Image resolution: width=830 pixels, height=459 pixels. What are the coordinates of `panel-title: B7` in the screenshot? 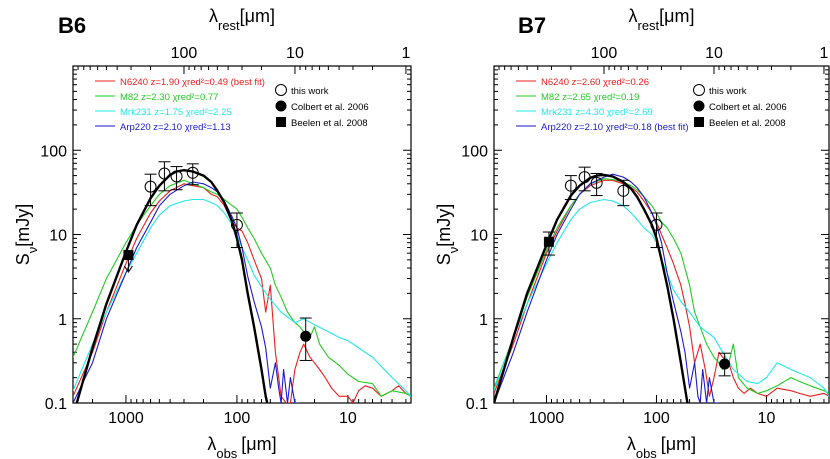 It's located at (532, 25).